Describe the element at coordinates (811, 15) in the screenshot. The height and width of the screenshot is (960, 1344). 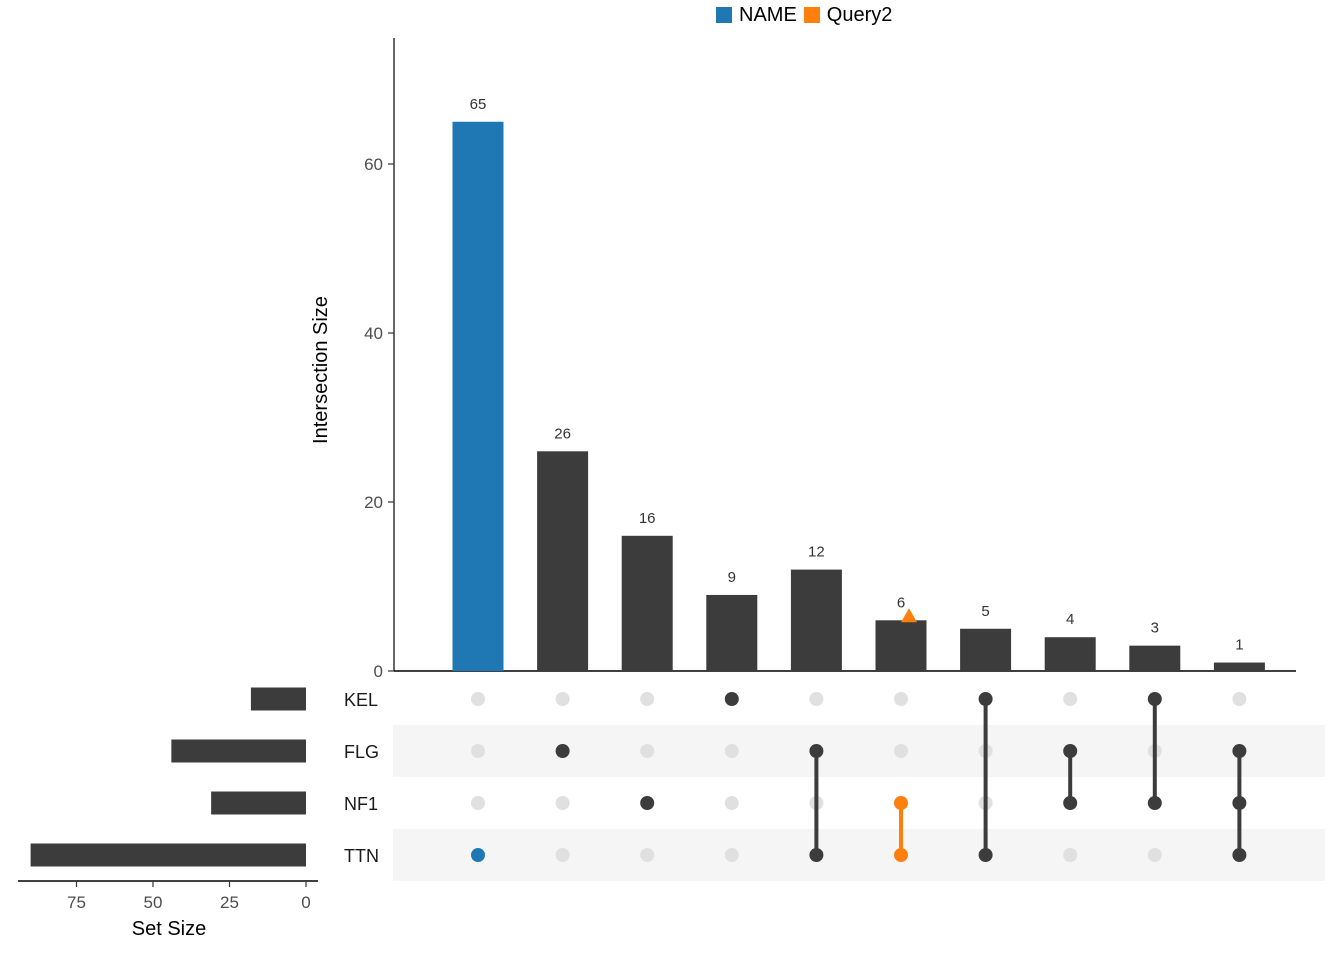
I see `legend-swatch-query2` at that location.